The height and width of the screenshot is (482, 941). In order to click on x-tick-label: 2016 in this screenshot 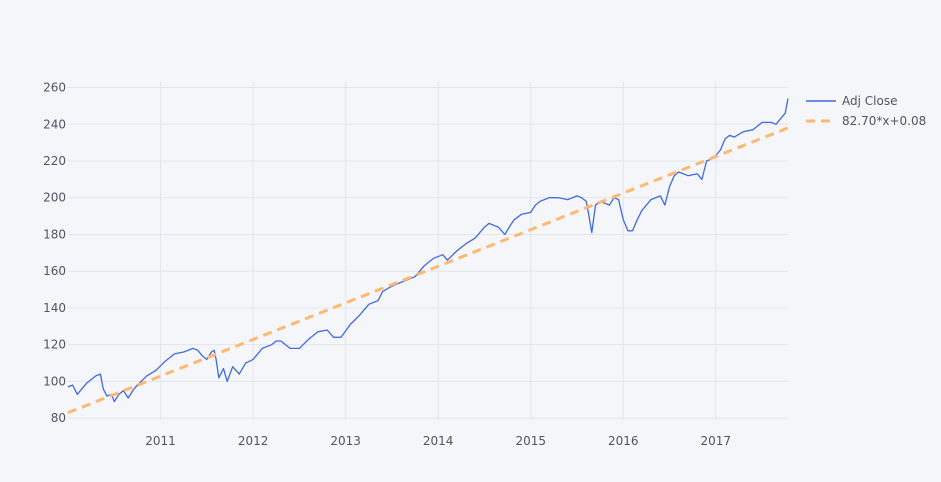, I will do `click(623, 441)`.